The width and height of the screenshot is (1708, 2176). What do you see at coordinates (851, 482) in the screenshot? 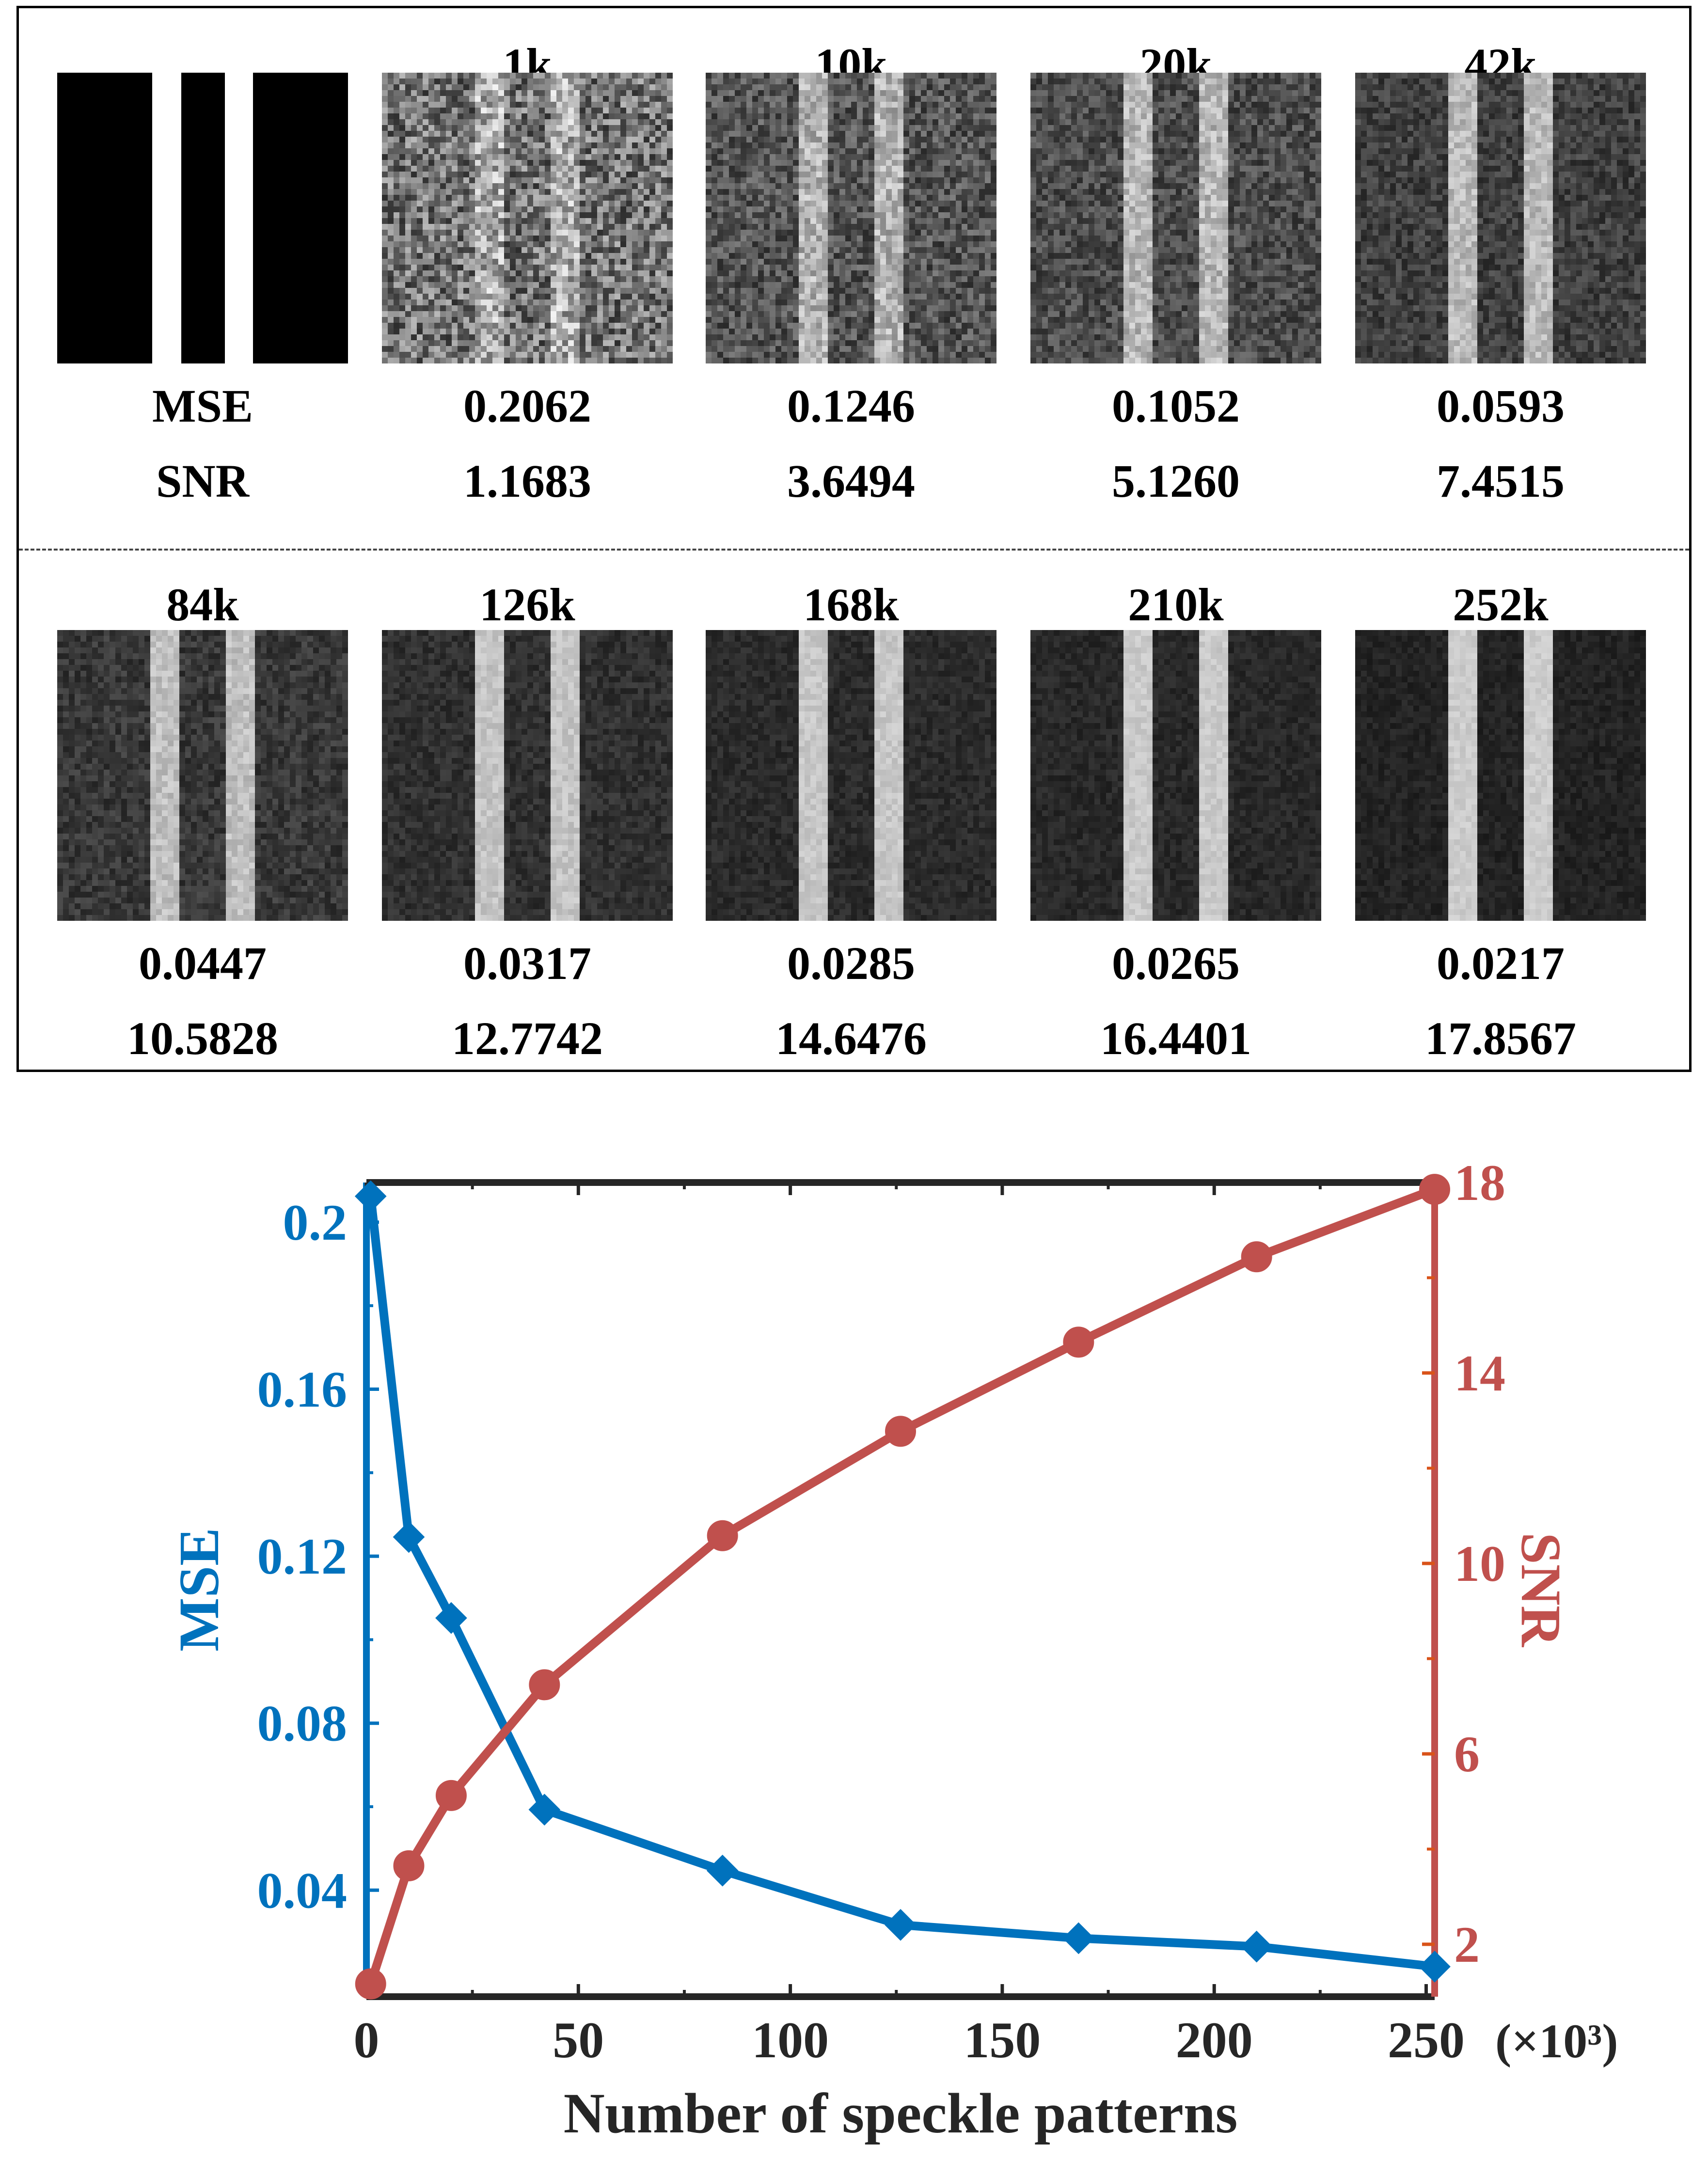
I see `snr-value: 3.6494` at bounding box center [851, 482].